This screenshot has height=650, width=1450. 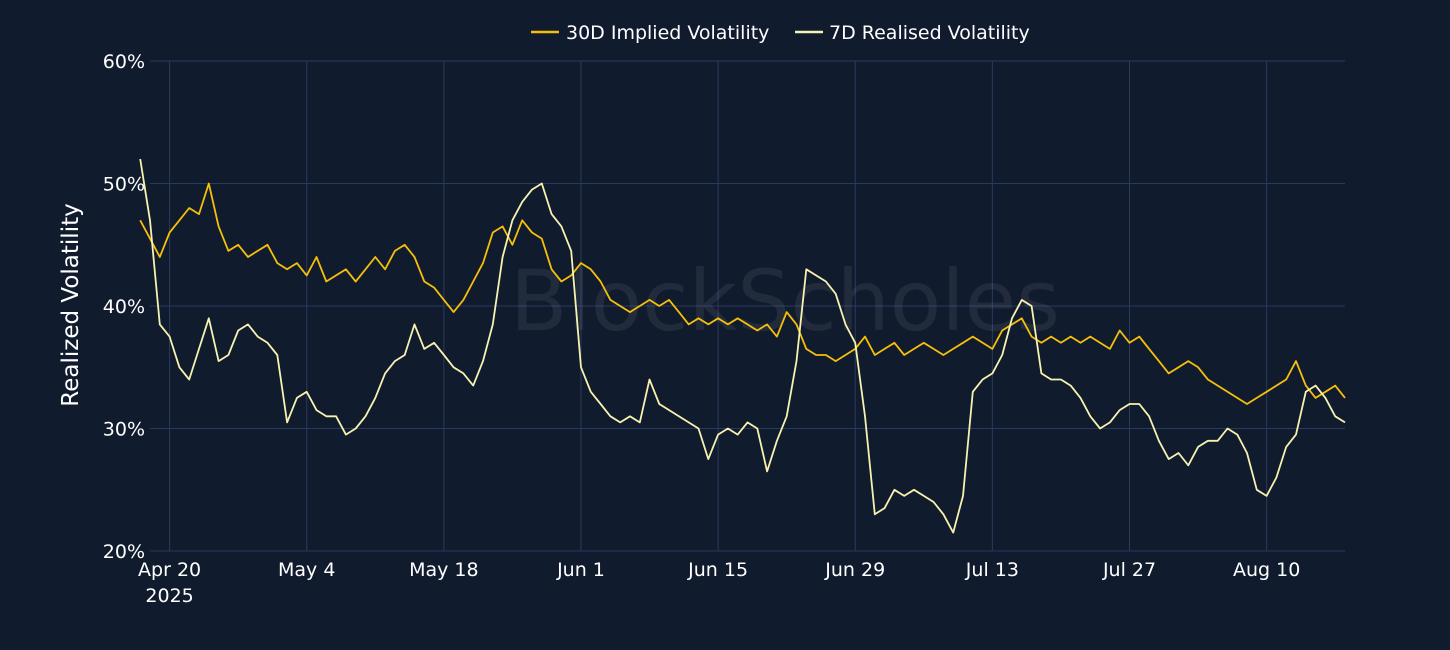 What do you see at coordinates (929, 33) in the screenshot?
I see `legend-label: 7D Realised Volatility` at bounding box center [929, 33].